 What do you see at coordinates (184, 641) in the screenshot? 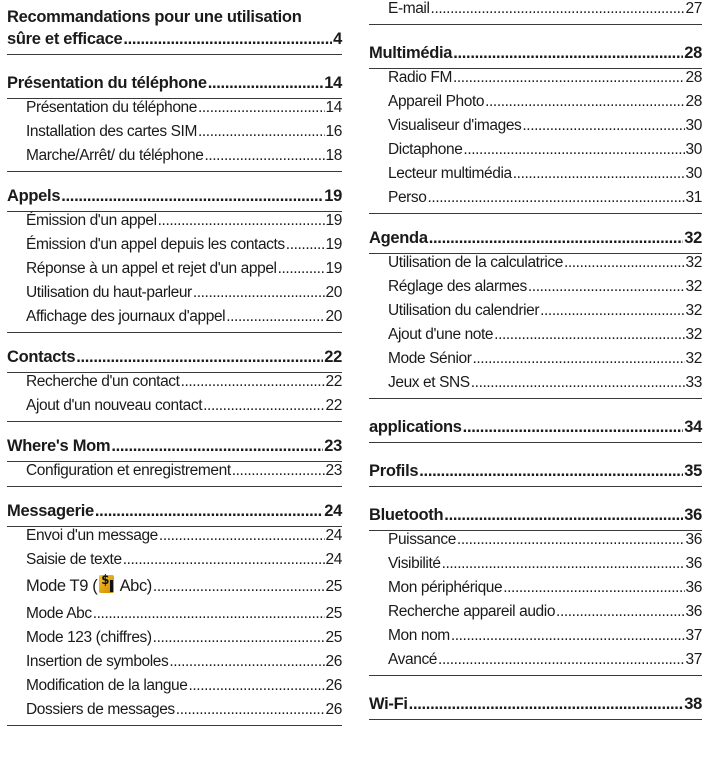
I see `toc-entry: Mode 123 (chiffres) 25` at bounding box center [184, 641].